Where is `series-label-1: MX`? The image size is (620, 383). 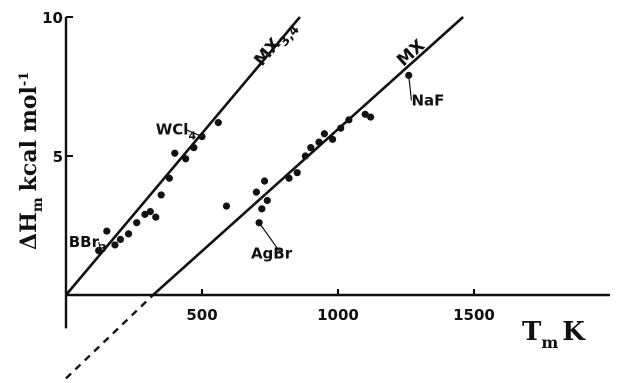 series-label-1: MX is located at coordinates (411, 53).